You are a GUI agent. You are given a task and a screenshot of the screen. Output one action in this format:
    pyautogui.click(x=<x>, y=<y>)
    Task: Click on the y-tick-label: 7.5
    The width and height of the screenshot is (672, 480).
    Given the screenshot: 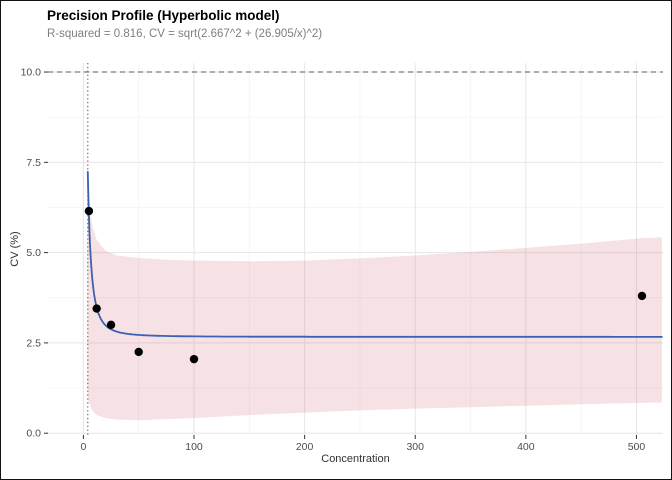 What is the action you would take?
    pyautogui.click(x=33, y=163)
    